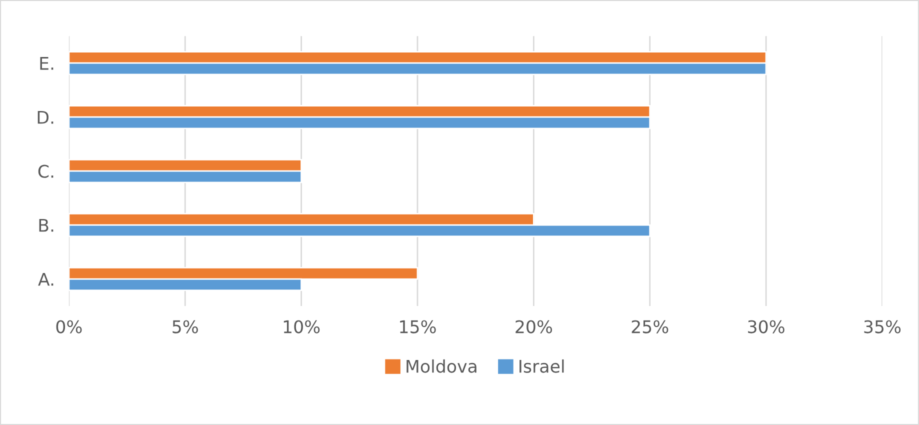  Describe the element at coordinates (650, 327) in the screenshot. I see `x-tick-label: 25%` at that location.